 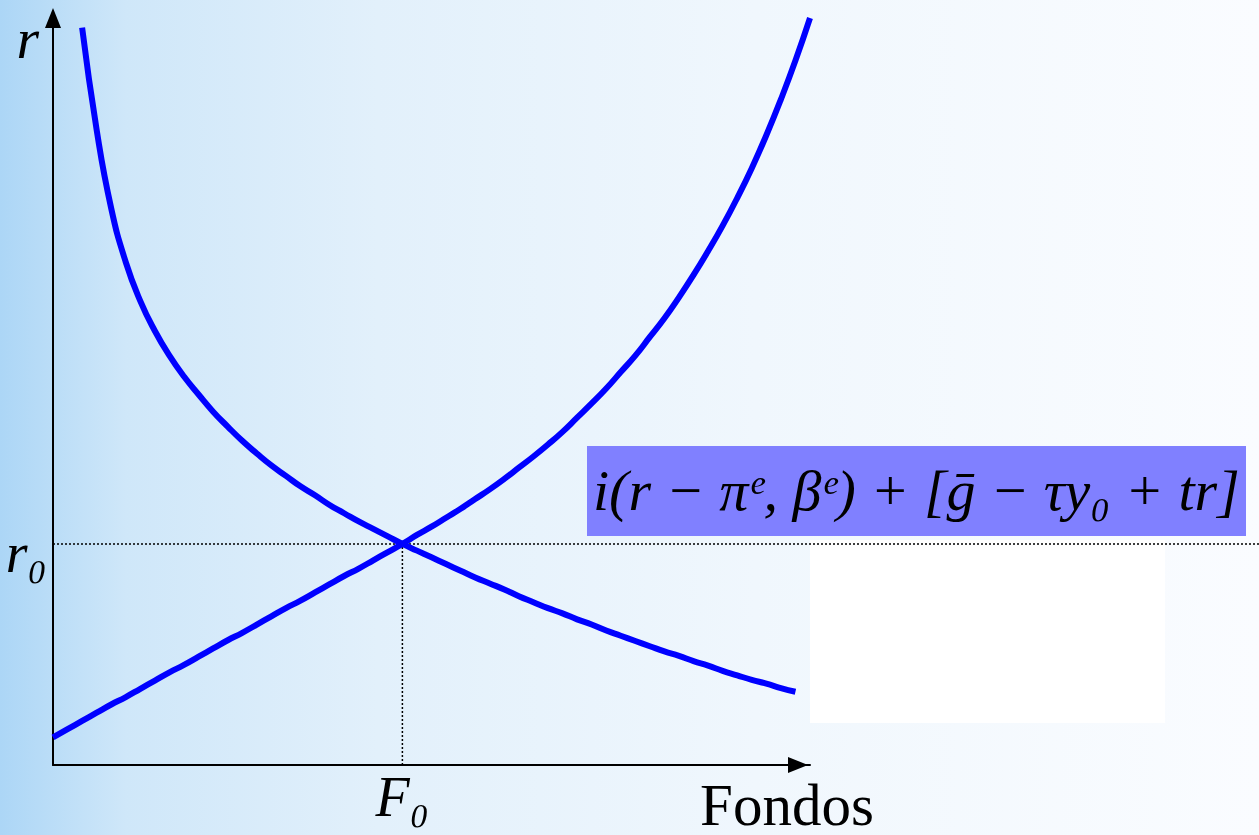 What do you see at coordinates (28, 38) in the screenshot?
I see `y-axis-title: r` at bounding box center [28, 38].